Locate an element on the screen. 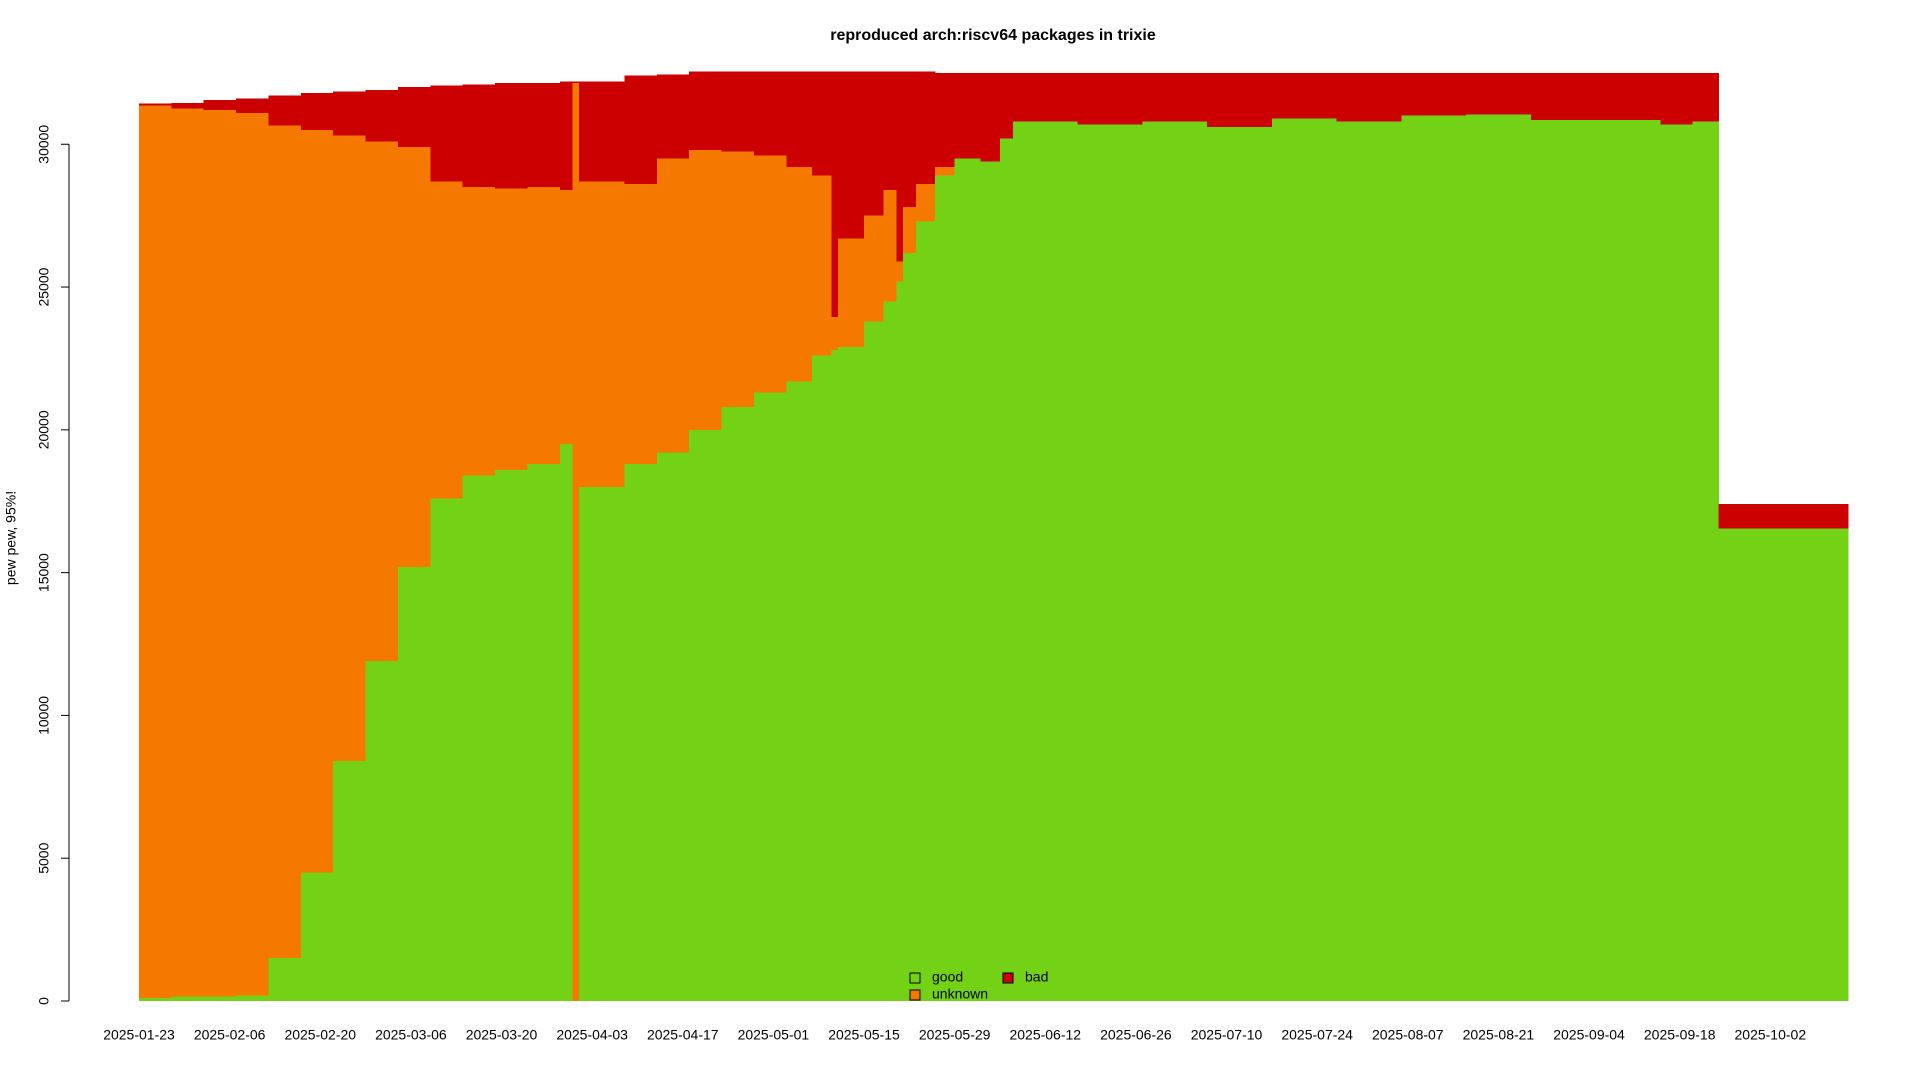  y-tick-label: 0 is located at coordinates (44, 1001).